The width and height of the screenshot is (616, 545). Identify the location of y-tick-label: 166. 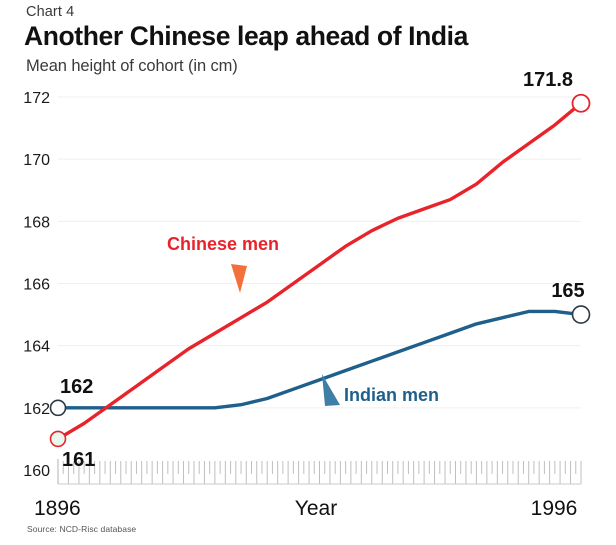
(36, 285).